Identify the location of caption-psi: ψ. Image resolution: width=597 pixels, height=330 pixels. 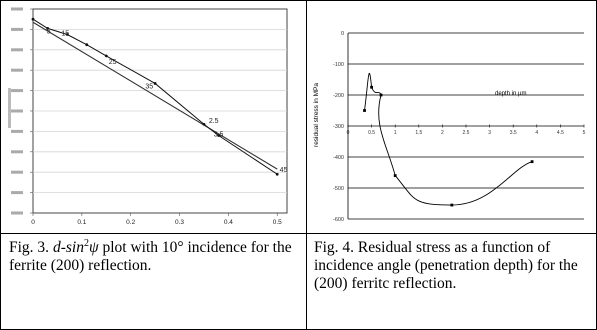
(93, 247).